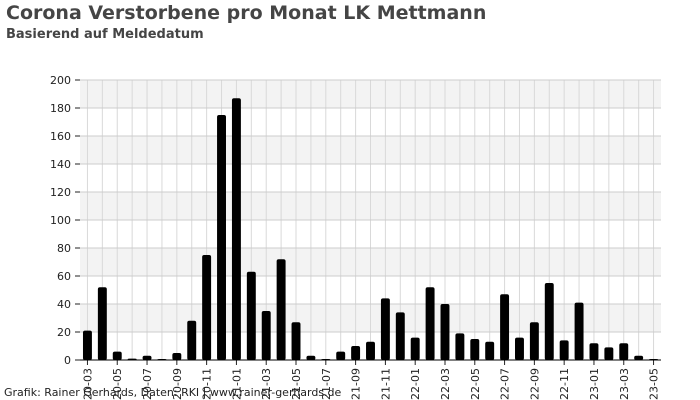 This screenshot has height=400, width=700. I want to click on x-tick-label: 2021-09, so click(356, 384).